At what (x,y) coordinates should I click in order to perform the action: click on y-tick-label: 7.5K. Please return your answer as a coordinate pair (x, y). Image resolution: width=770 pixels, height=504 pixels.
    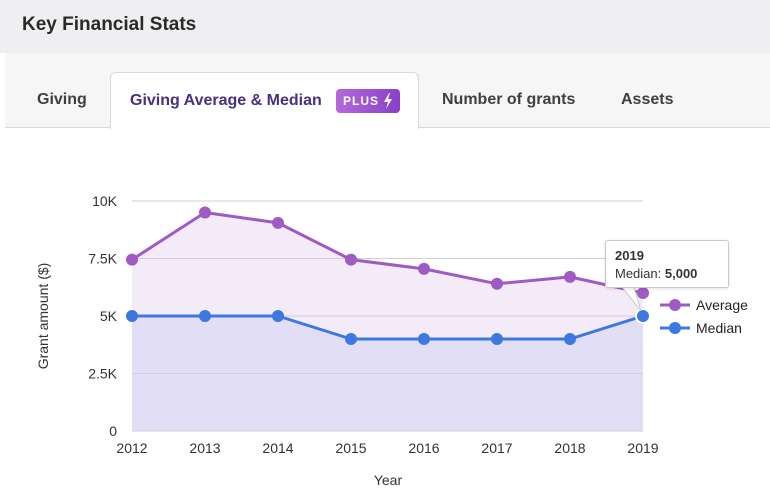
    Looking at the image, I should click on (102, 259).